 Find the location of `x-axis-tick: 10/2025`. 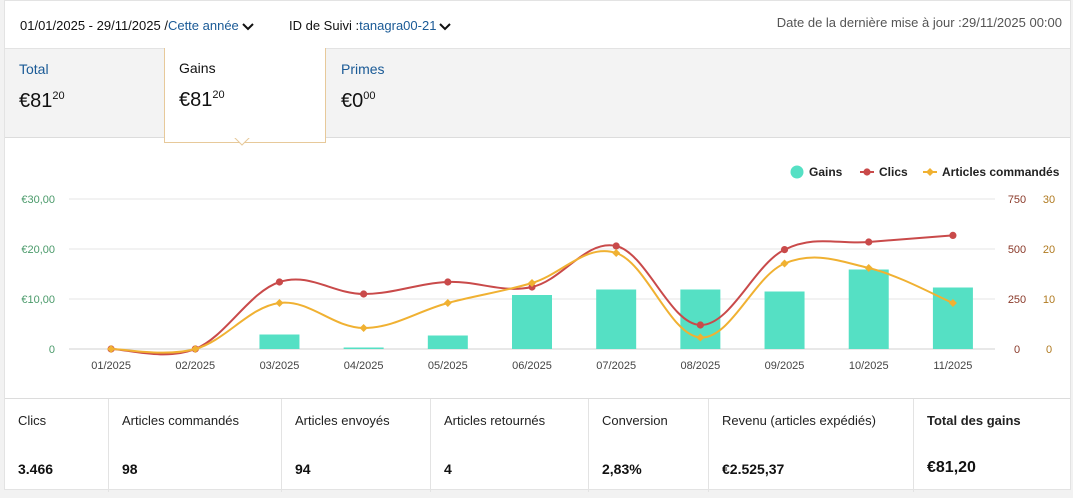

x-axis-tick: 10/2025 is located at coordinates (869, 366).